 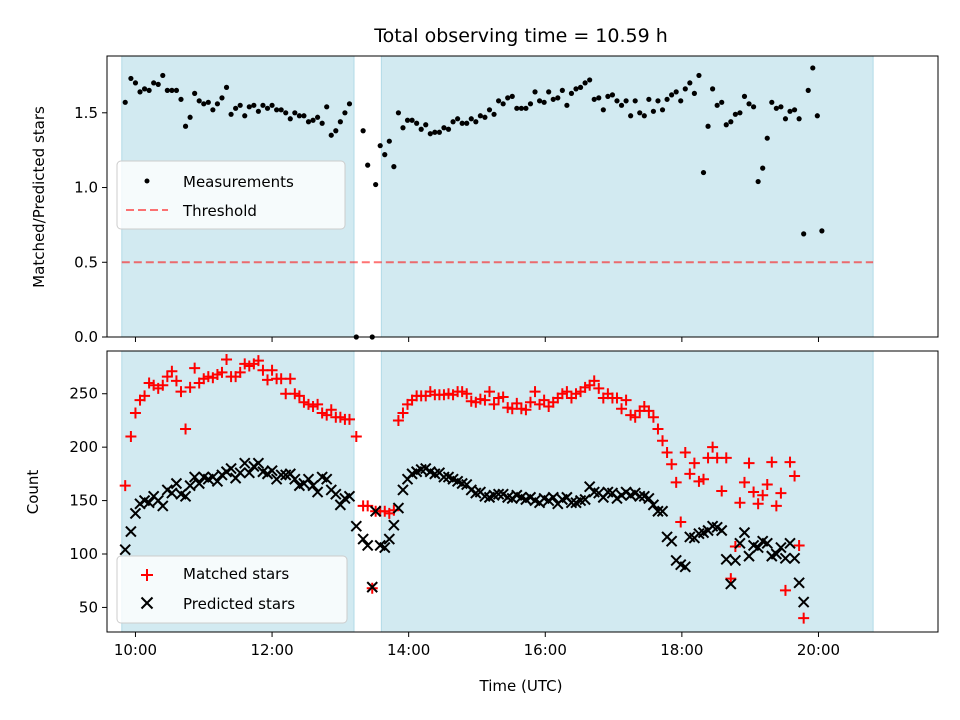 What do you see at coordinates (86, 262) in the screenshot?
I see `ytick-label: 0.5` at bounding box center [86, 262].